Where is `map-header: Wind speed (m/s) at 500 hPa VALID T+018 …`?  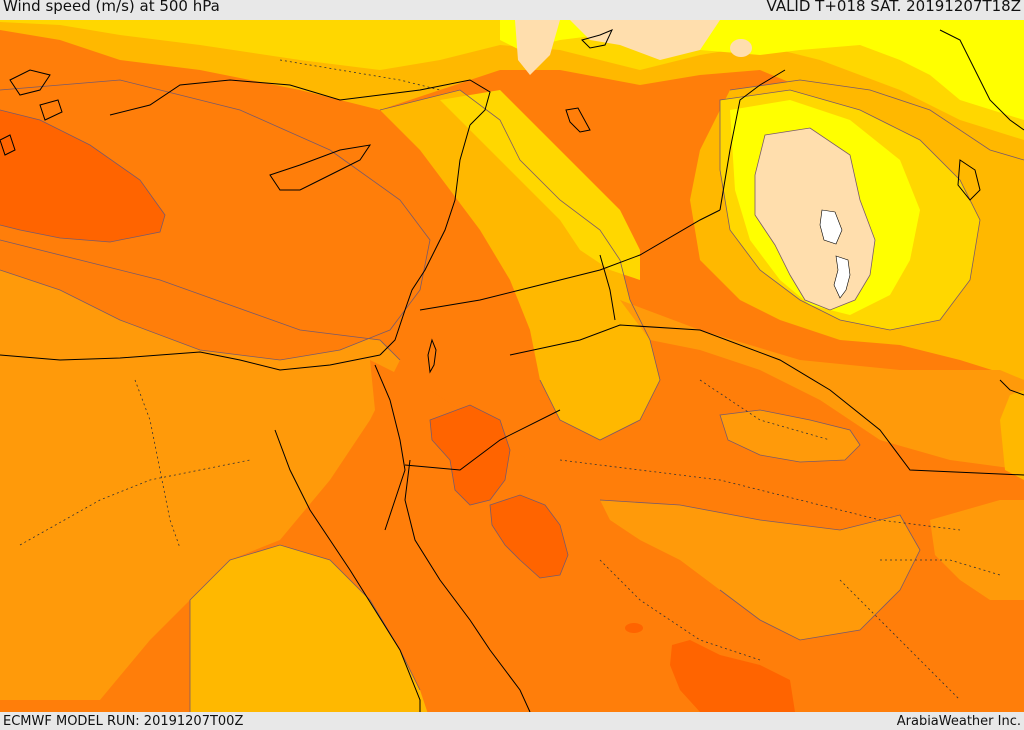
map-header: Wind speed (m/s) at 500 hPa VALID T+018 … is located at coordinates (512, 10).